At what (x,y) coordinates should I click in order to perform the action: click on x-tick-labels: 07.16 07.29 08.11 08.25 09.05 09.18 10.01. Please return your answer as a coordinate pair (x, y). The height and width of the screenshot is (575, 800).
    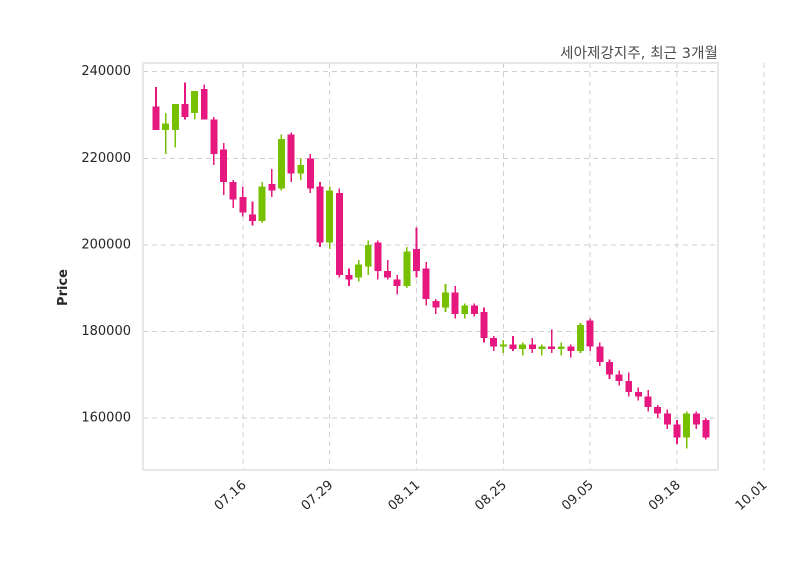
    Looking at the image, I should click on (491, 496).